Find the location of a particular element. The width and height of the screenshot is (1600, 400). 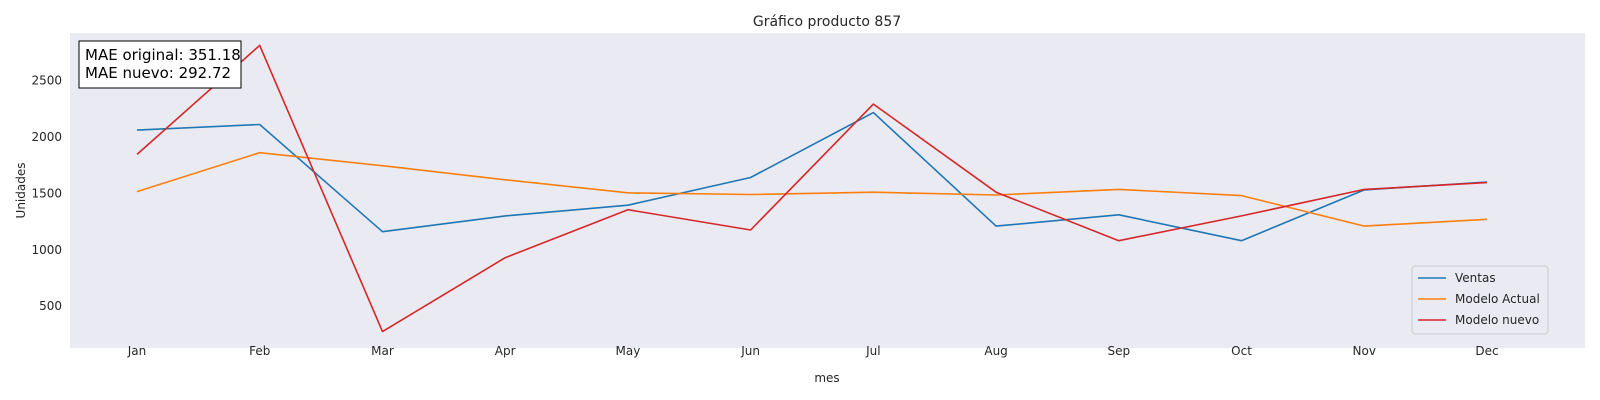

x-tick-label: Nov is located at coordinates (1364, 351).